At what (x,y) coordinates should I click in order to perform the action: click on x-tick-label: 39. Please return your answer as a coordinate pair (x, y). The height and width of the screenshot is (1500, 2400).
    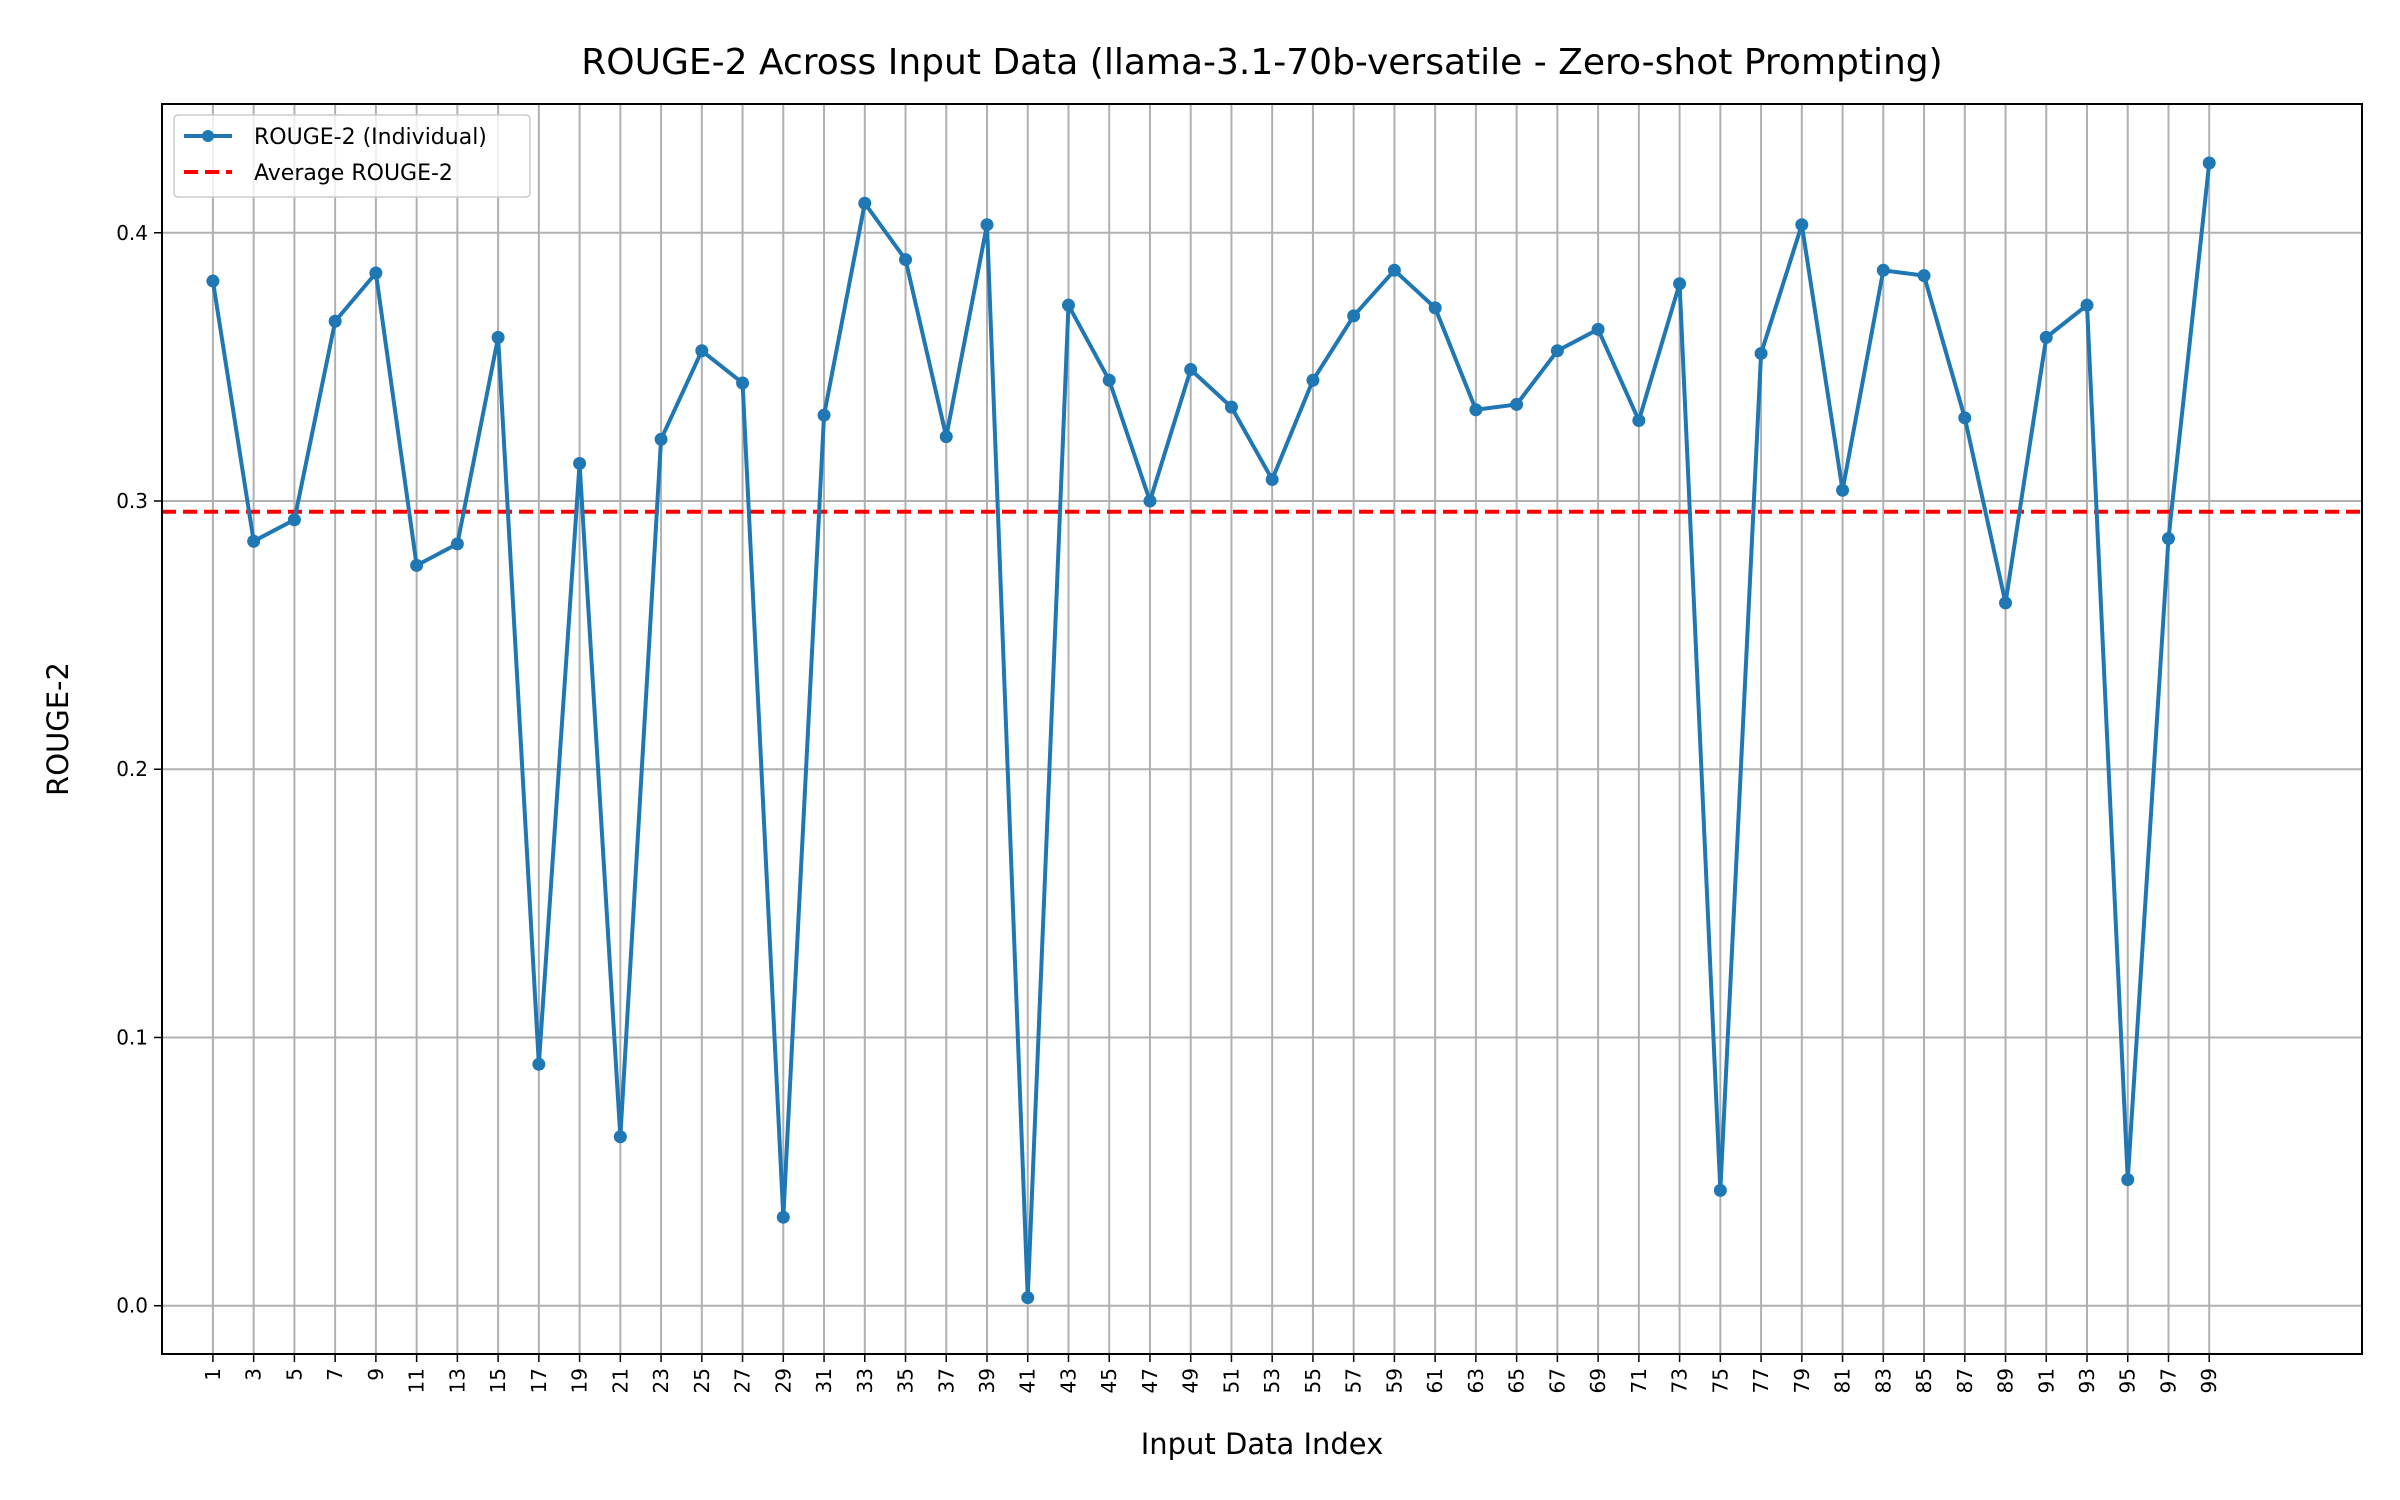
    Looking at the image, I should click on (987, 1380).